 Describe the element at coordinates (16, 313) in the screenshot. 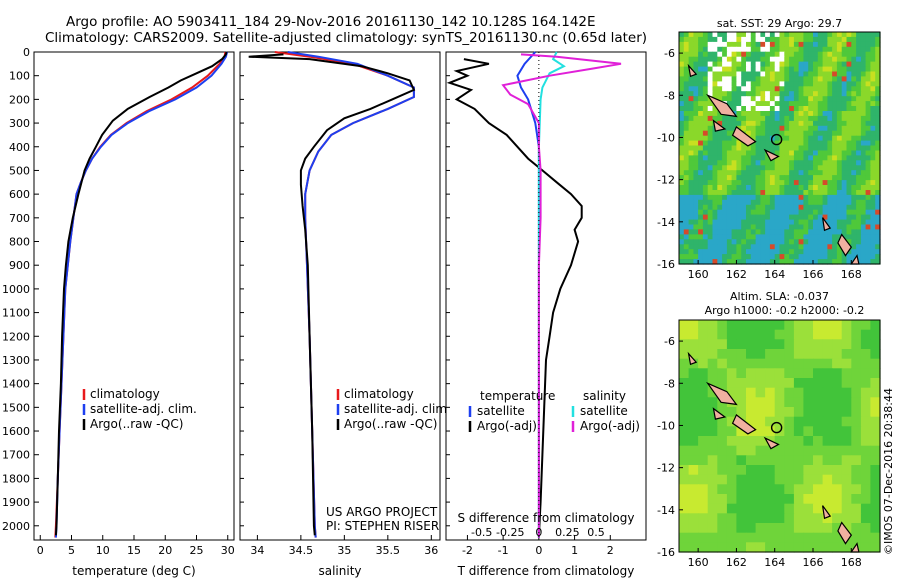

I see `temperature-ytick-label: 1100` at that location.